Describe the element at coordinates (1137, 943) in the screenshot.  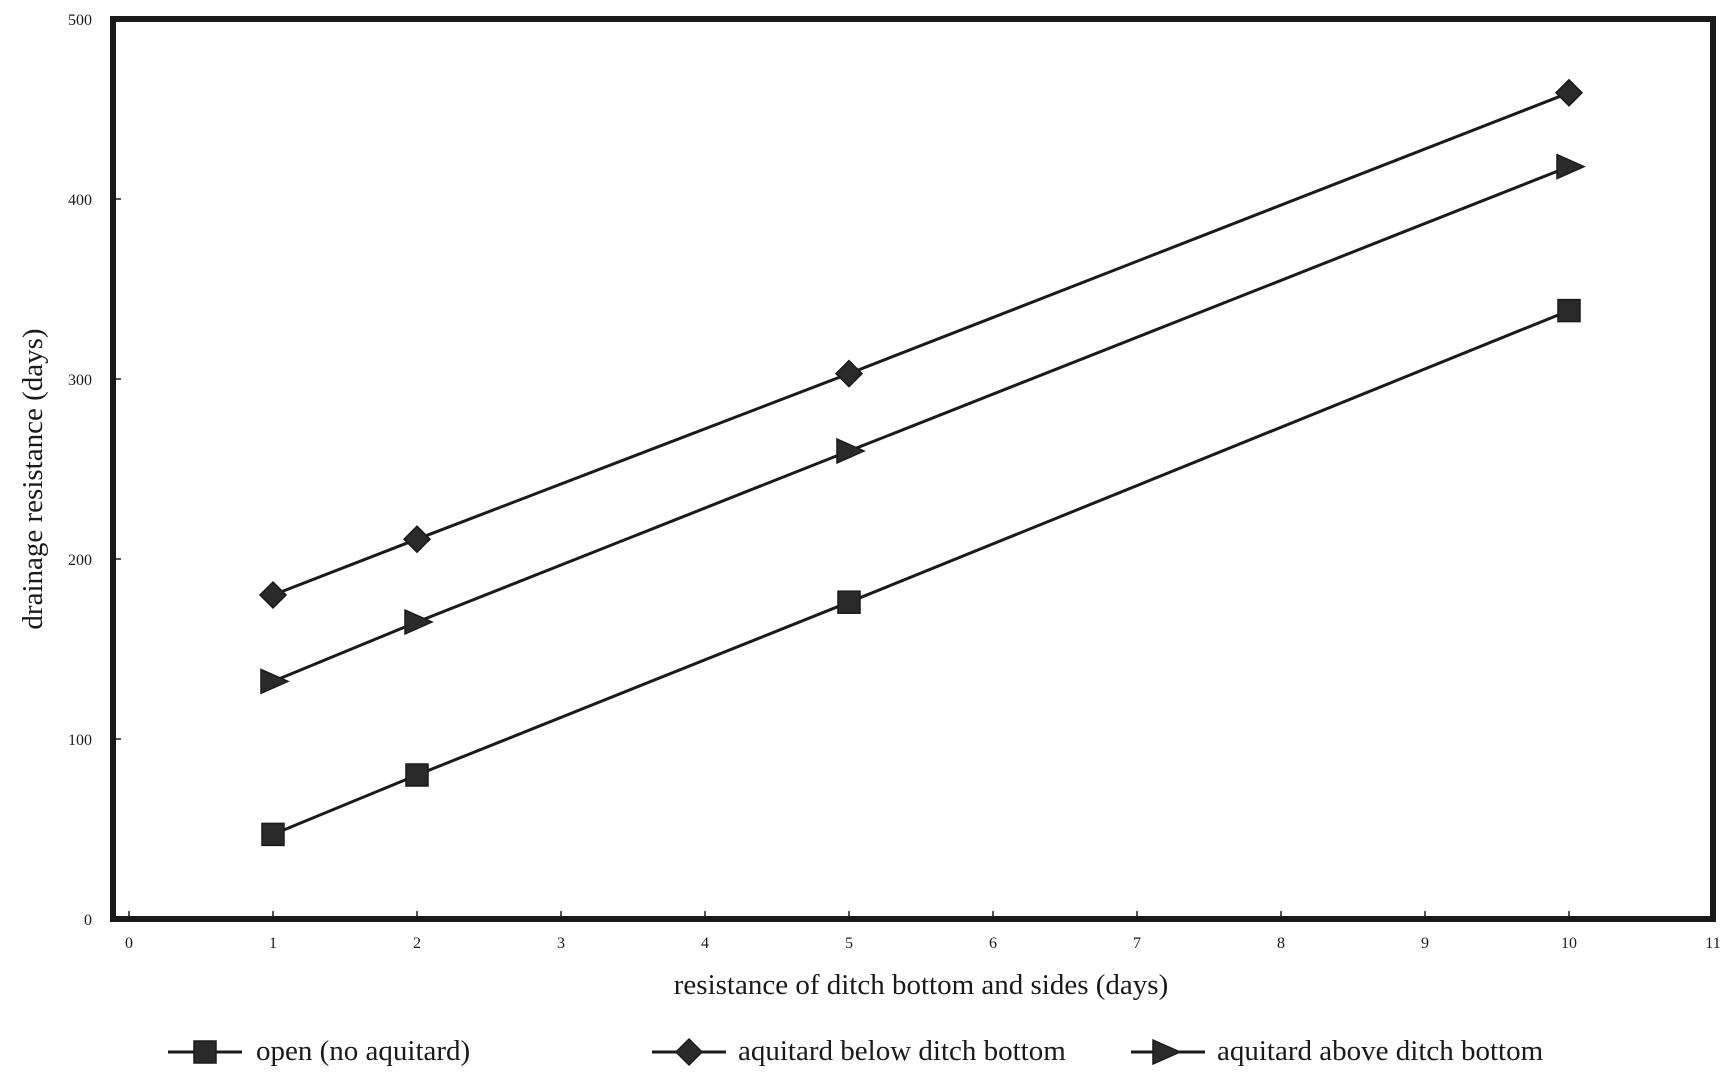
I see `x-tick-label: 7` at that location.